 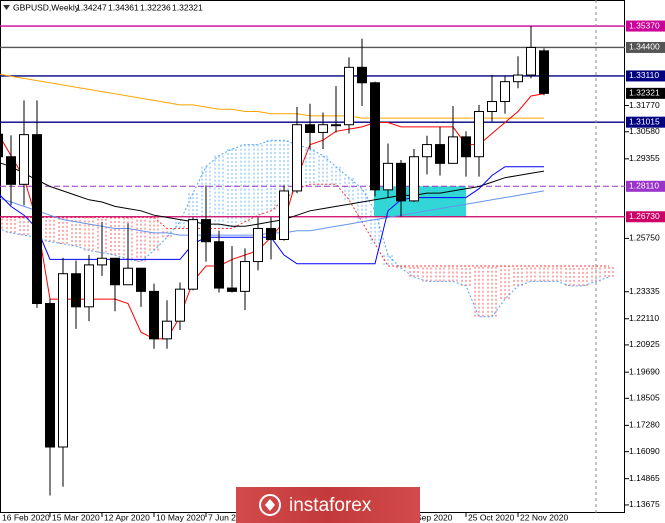 What do you see at coordinates (644, 318) in the screenshot?
I see `y-tick-label: 1.22110` at bounding box center [644, 318].